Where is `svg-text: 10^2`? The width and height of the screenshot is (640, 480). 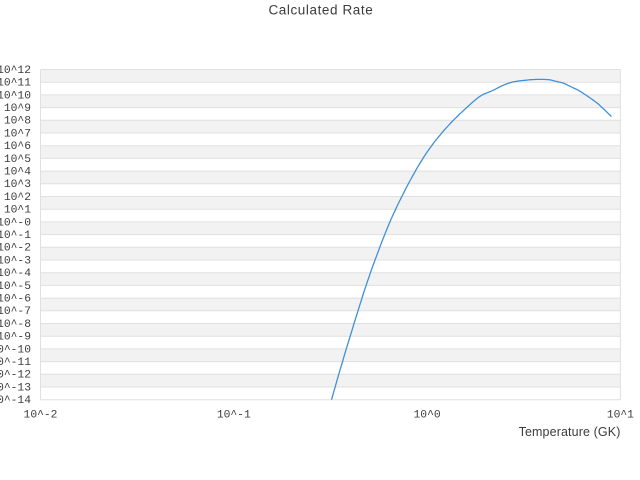
svg-text: 10^2 is located at coordinates (17, 198).